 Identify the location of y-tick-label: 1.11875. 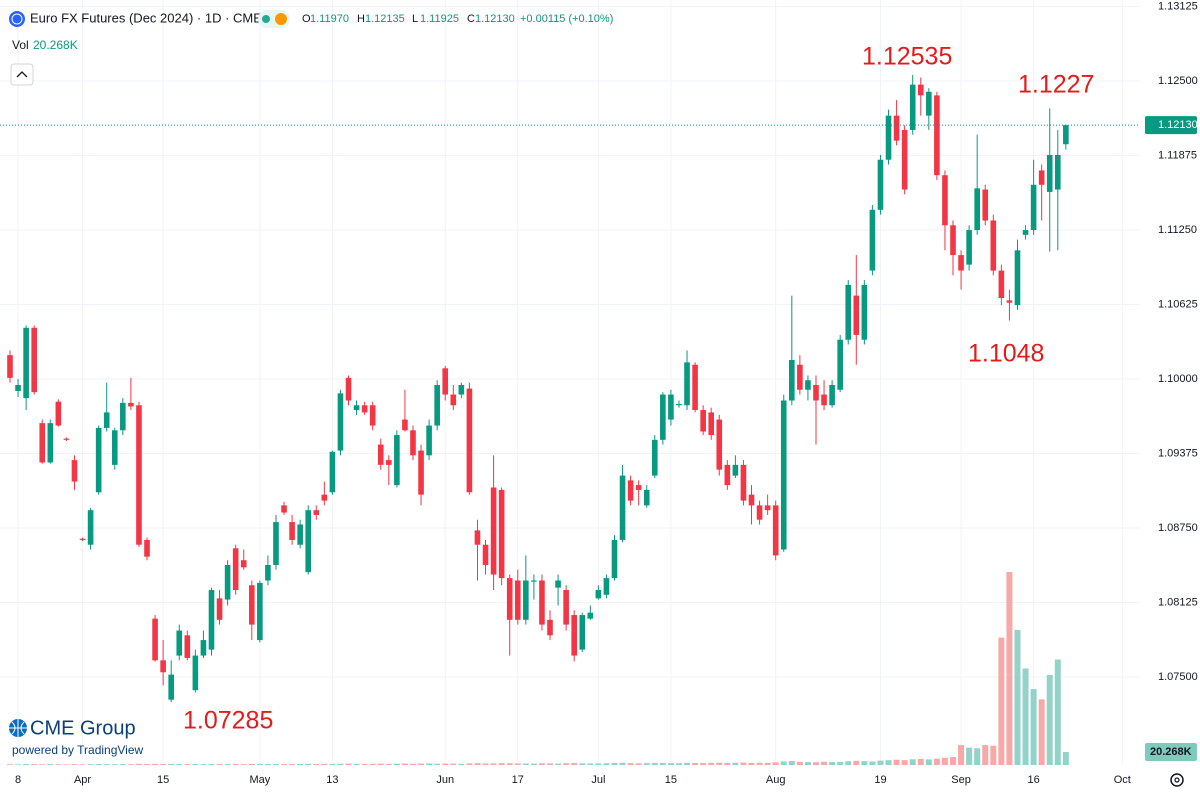
(1177, 155).